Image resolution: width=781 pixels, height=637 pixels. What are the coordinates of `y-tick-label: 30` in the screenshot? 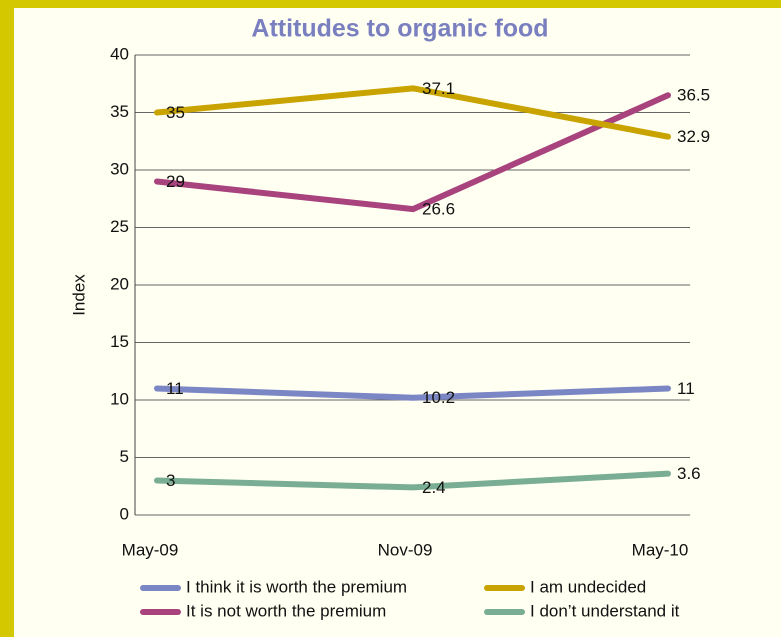 It's located at (119, 168).